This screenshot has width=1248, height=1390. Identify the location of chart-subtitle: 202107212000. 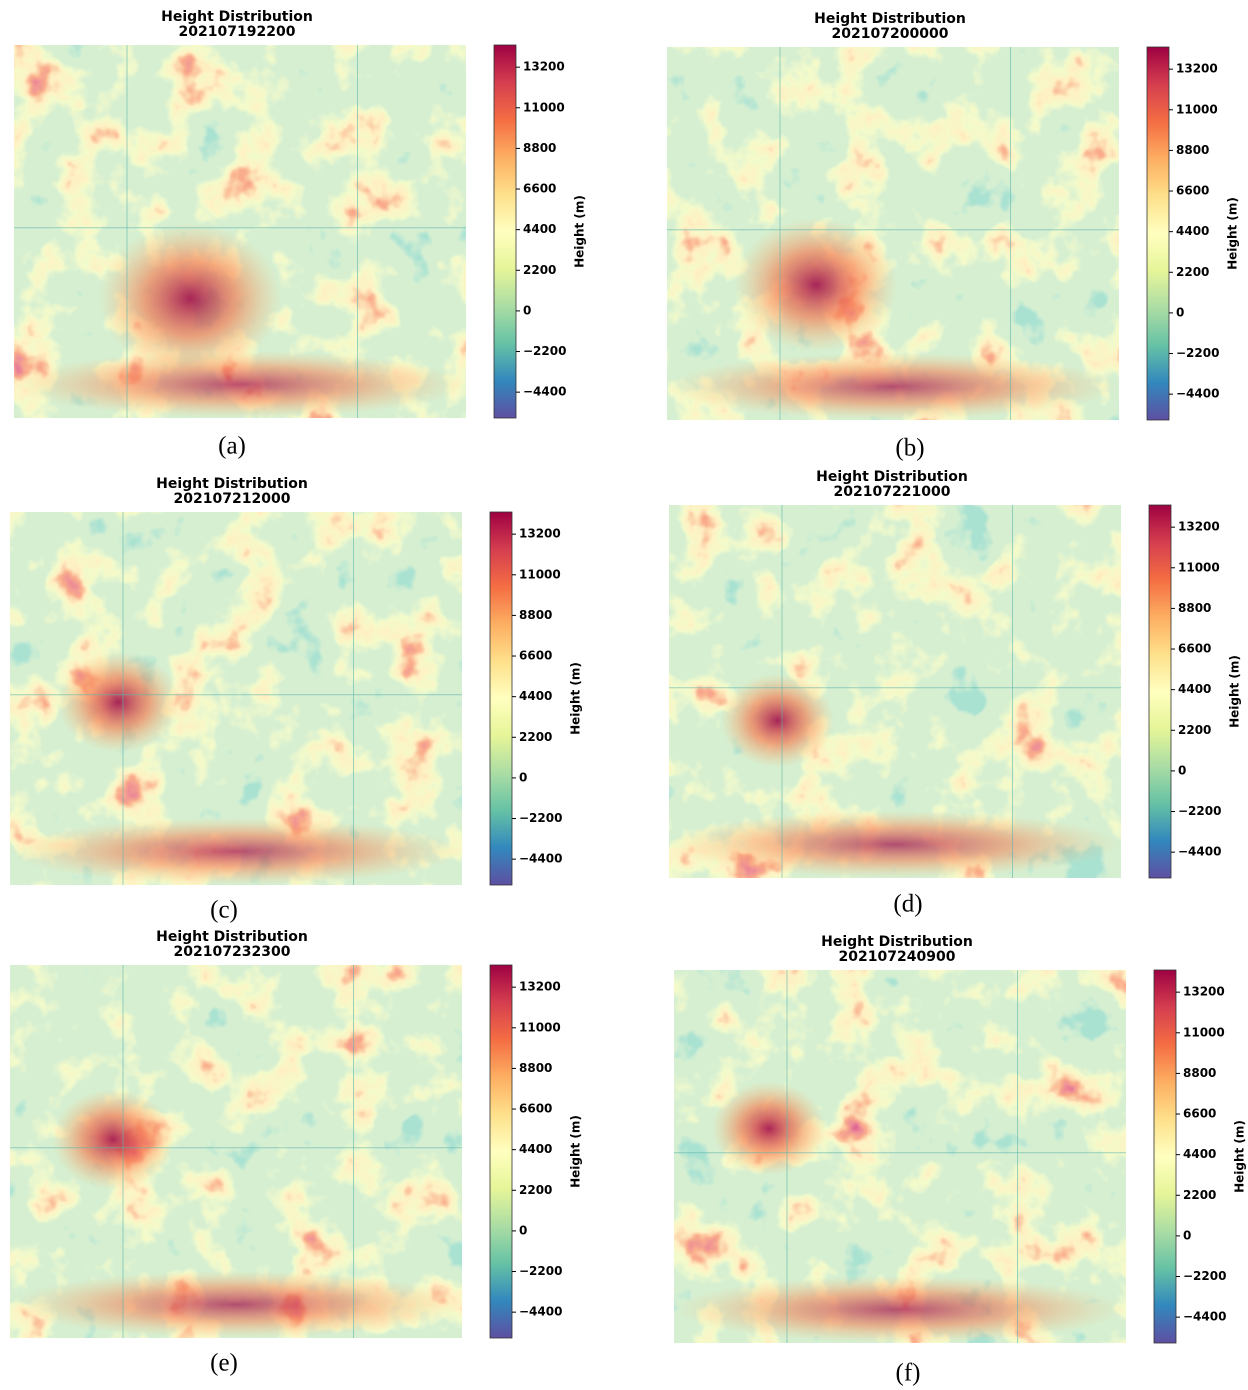
(232, 499).